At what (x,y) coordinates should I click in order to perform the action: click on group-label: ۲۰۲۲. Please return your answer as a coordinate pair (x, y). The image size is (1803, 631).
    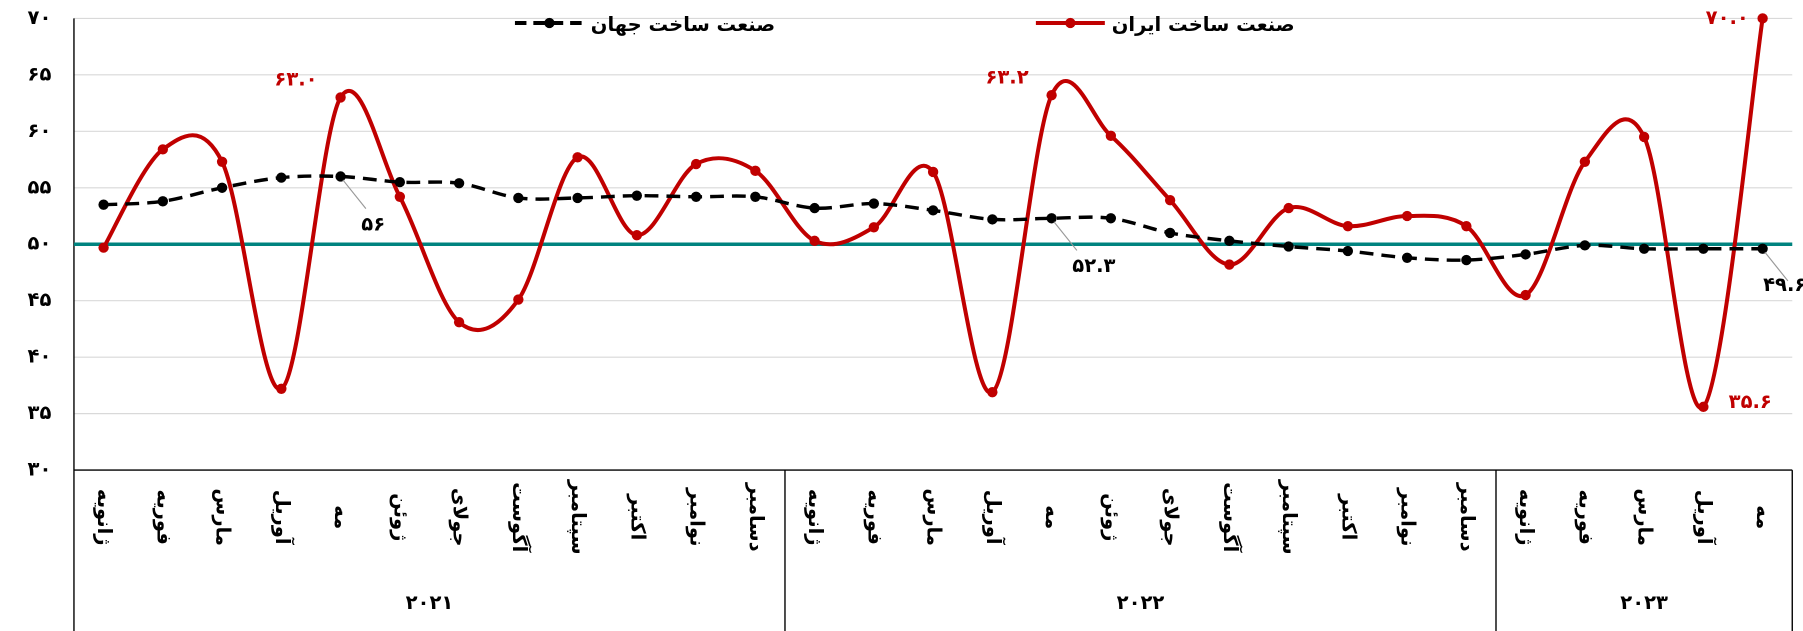
    Looking at the image, I should click on (1141, 602).